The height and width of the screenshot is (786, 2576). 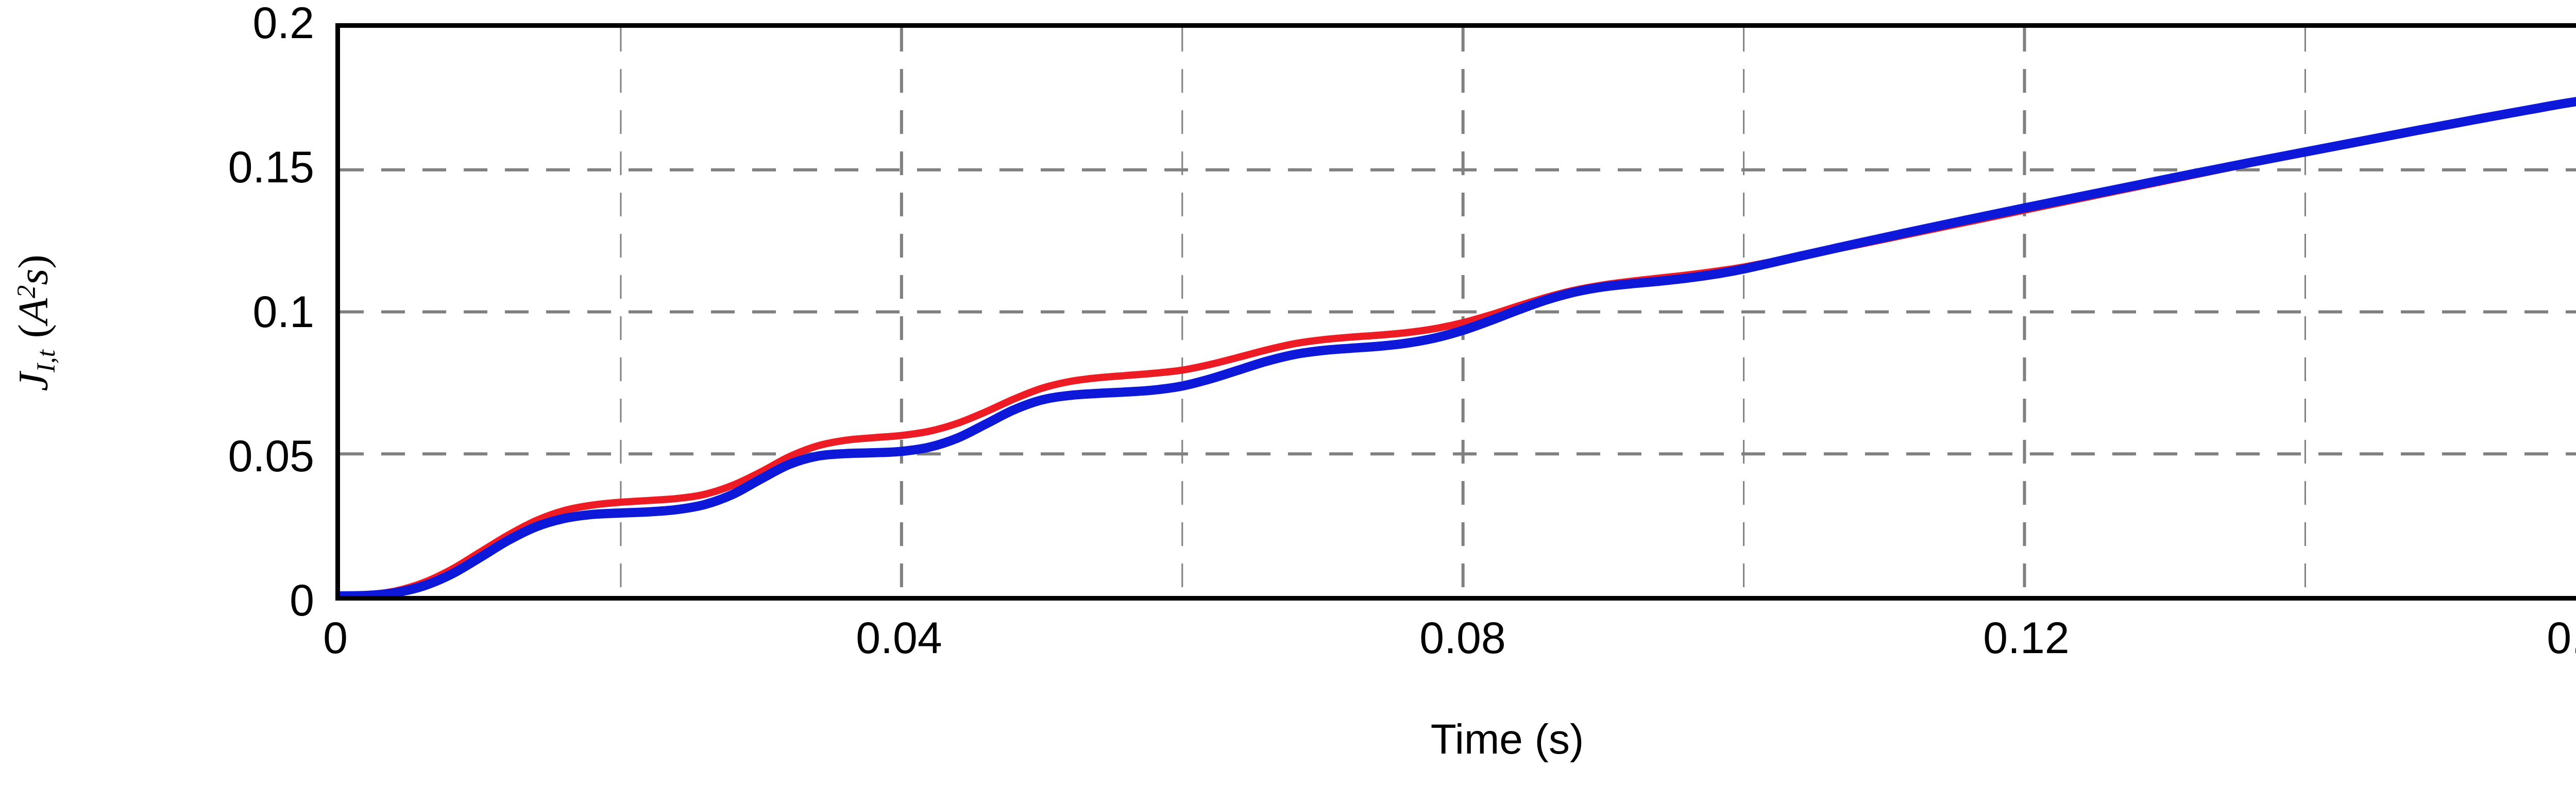 I want to click on y-tick-label-0: 0, so click(x=302, y=601).